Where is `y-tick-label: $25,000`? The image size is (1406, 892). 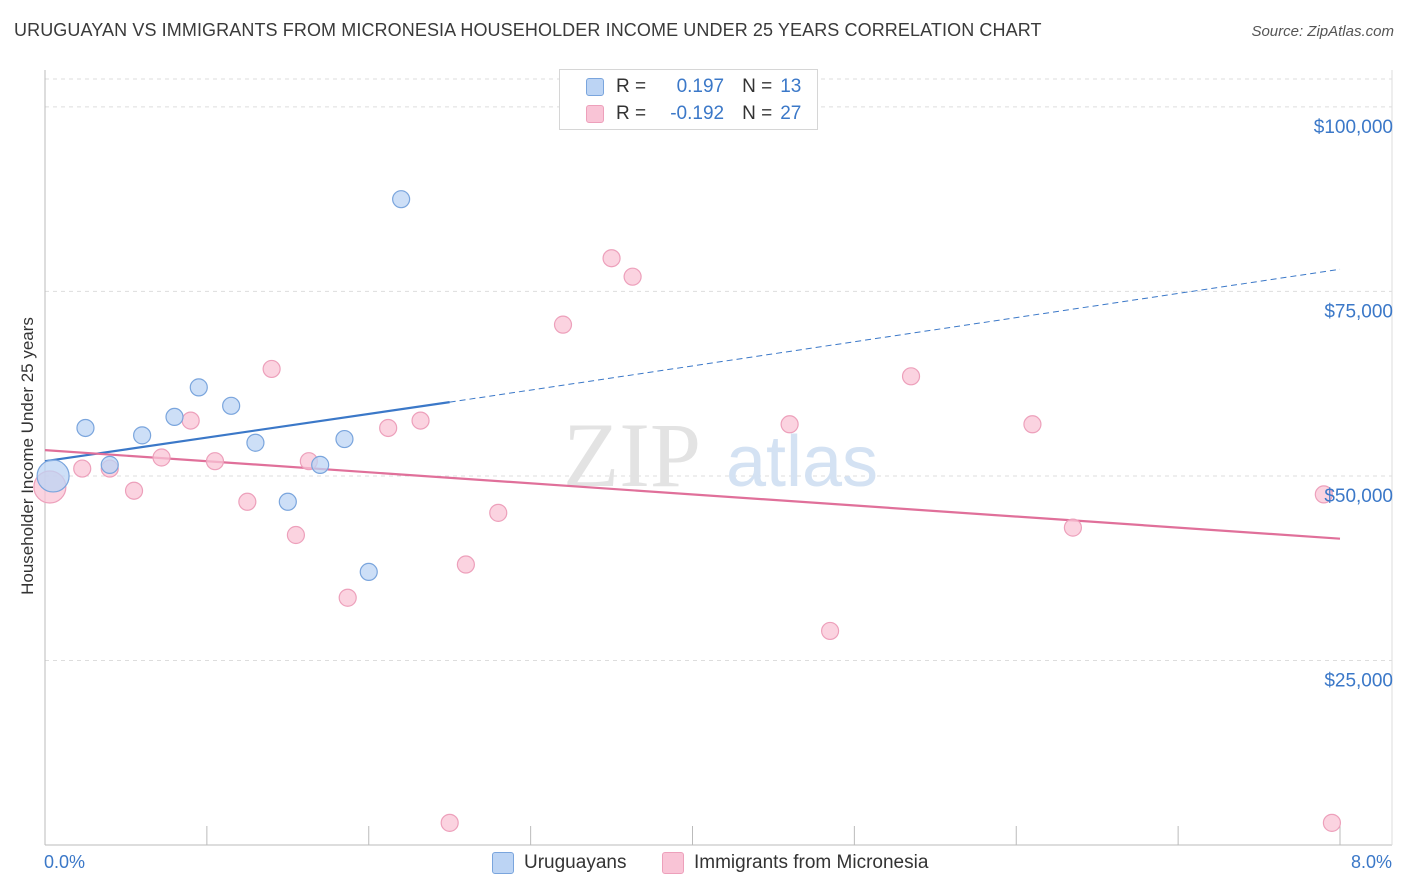
y-tick-label: $25,000 is located at coordinates (1358, 680).